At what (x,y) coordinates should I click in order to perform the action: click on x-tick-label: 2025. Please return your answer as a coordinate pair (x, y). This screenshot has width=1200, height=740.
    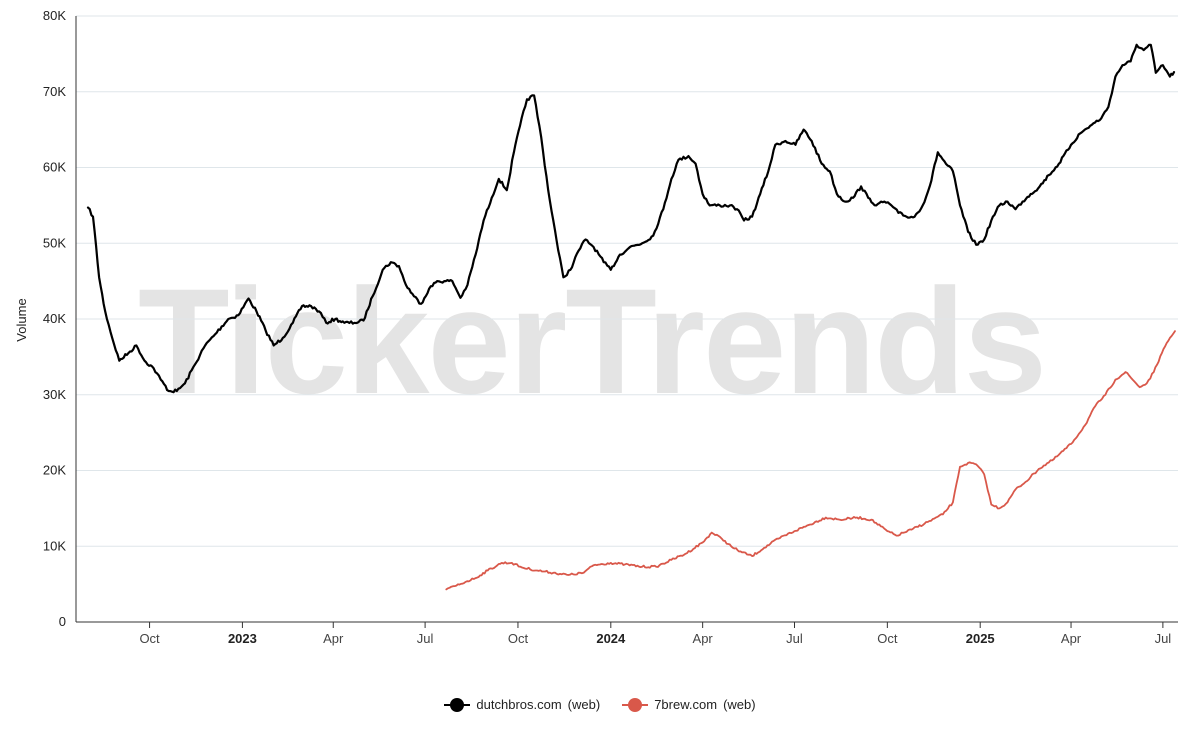
    Looking at the image, I should click on (980, 638).